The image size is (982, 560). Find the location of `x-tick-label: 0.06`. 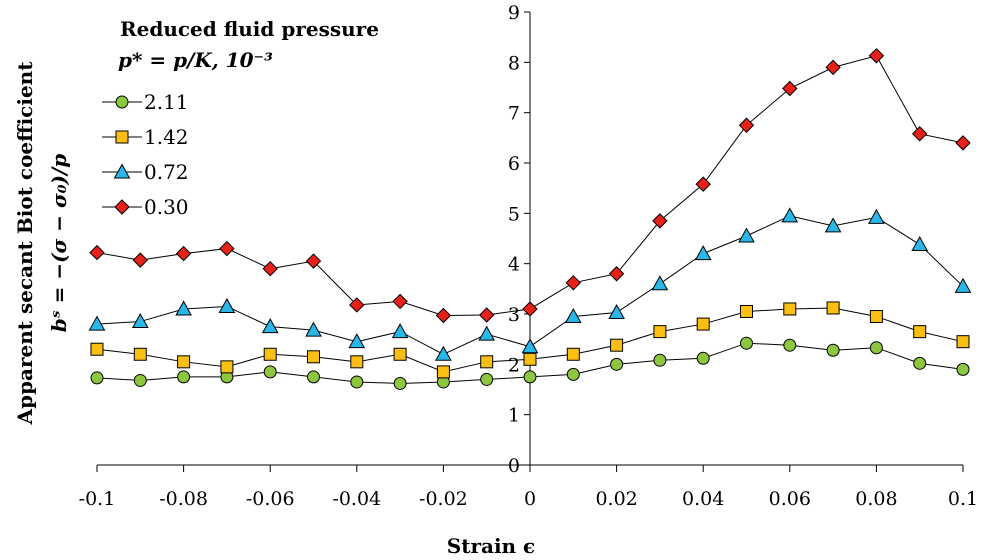

x-tick-label: 0.06 is located at coordinates (790, 499).